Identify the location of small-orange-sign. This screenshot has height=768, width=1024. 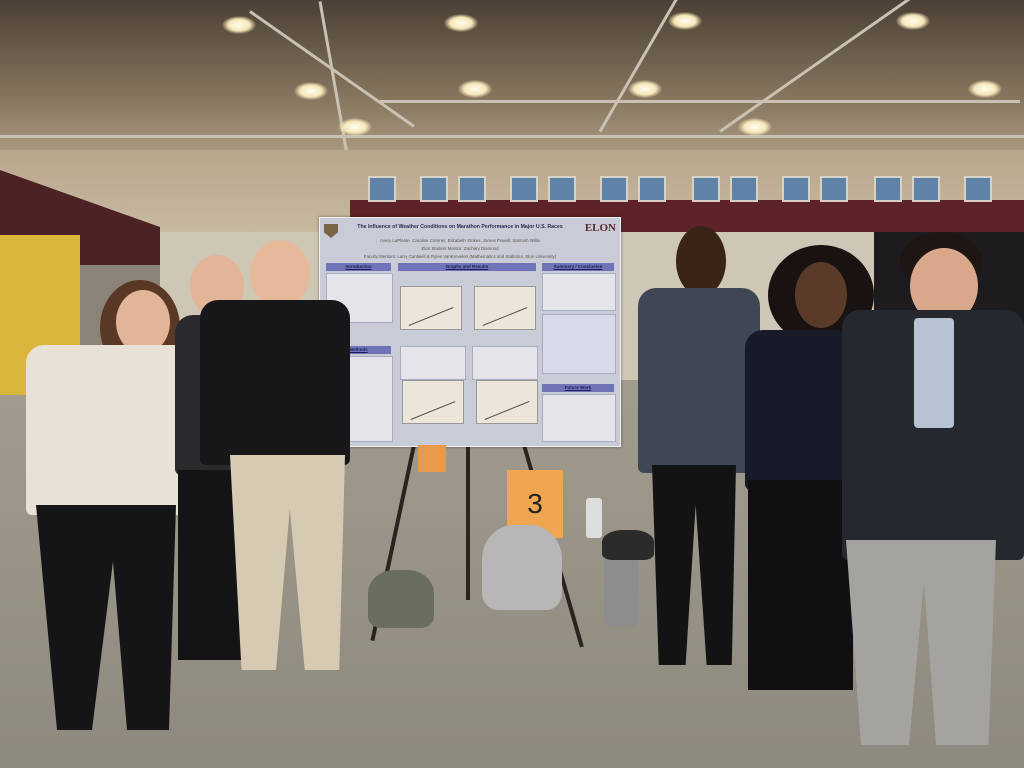
(432, 458).